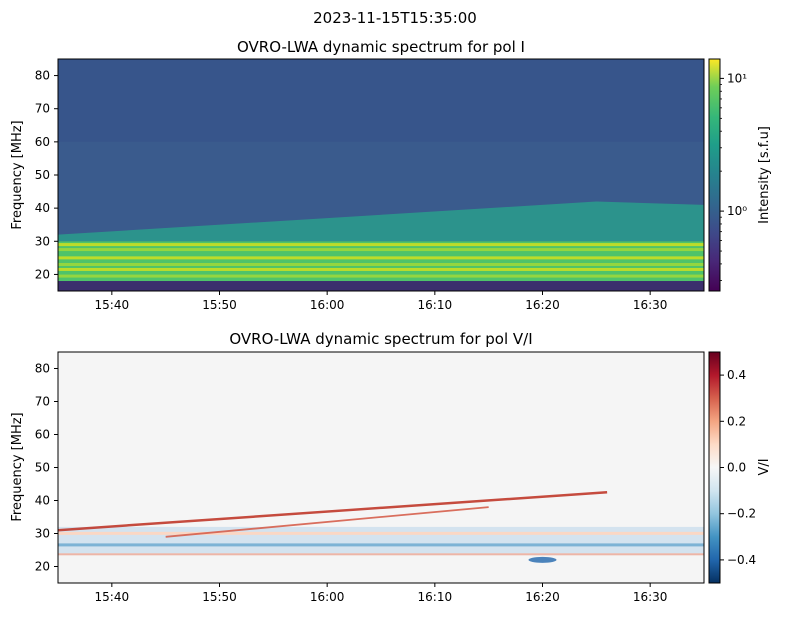  I want to click on strong-emission-band, so click(381, 261).